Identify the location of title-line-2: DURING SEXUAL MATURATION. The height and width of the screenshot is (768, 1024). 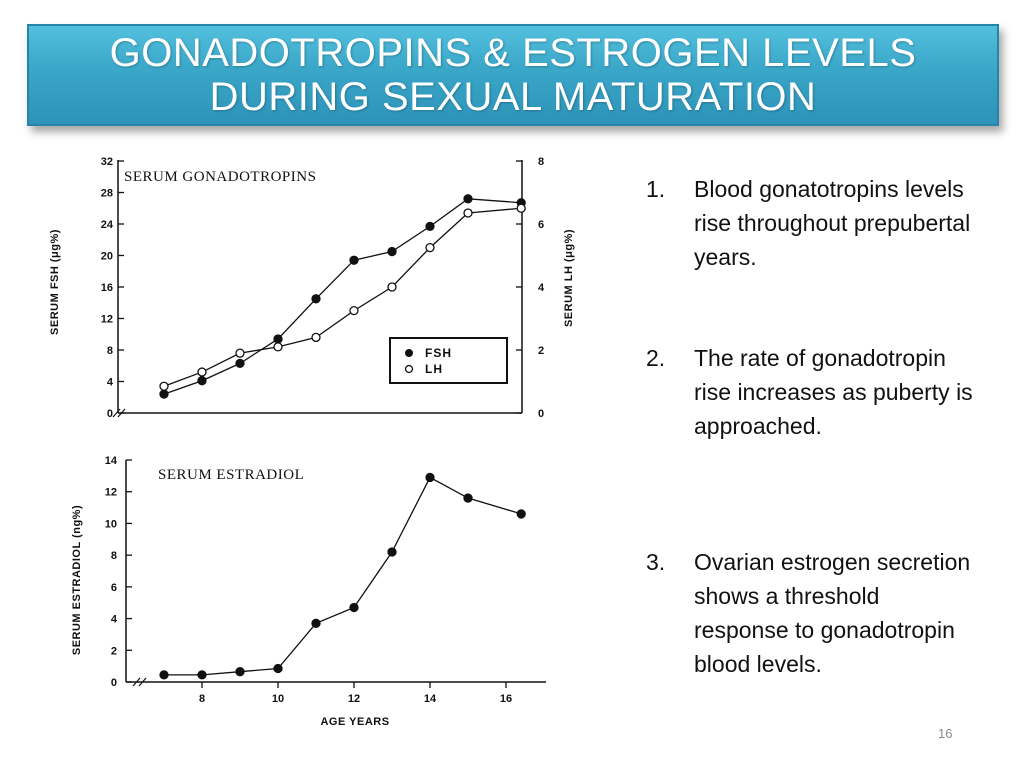
(513, 97).